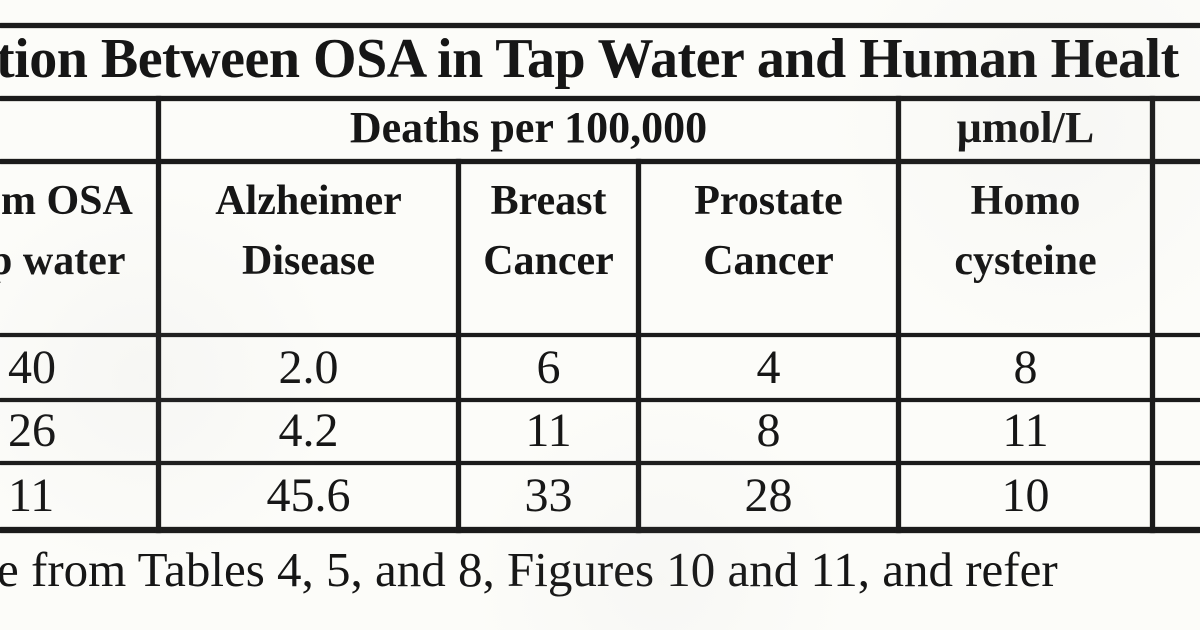 This screenshot has height=630, width=1200. What do you see at coordinates (548, 231) in the screenshot?
I see `column-header-breast-cancer: Breast Cancer` at bounding box center [548, 231].